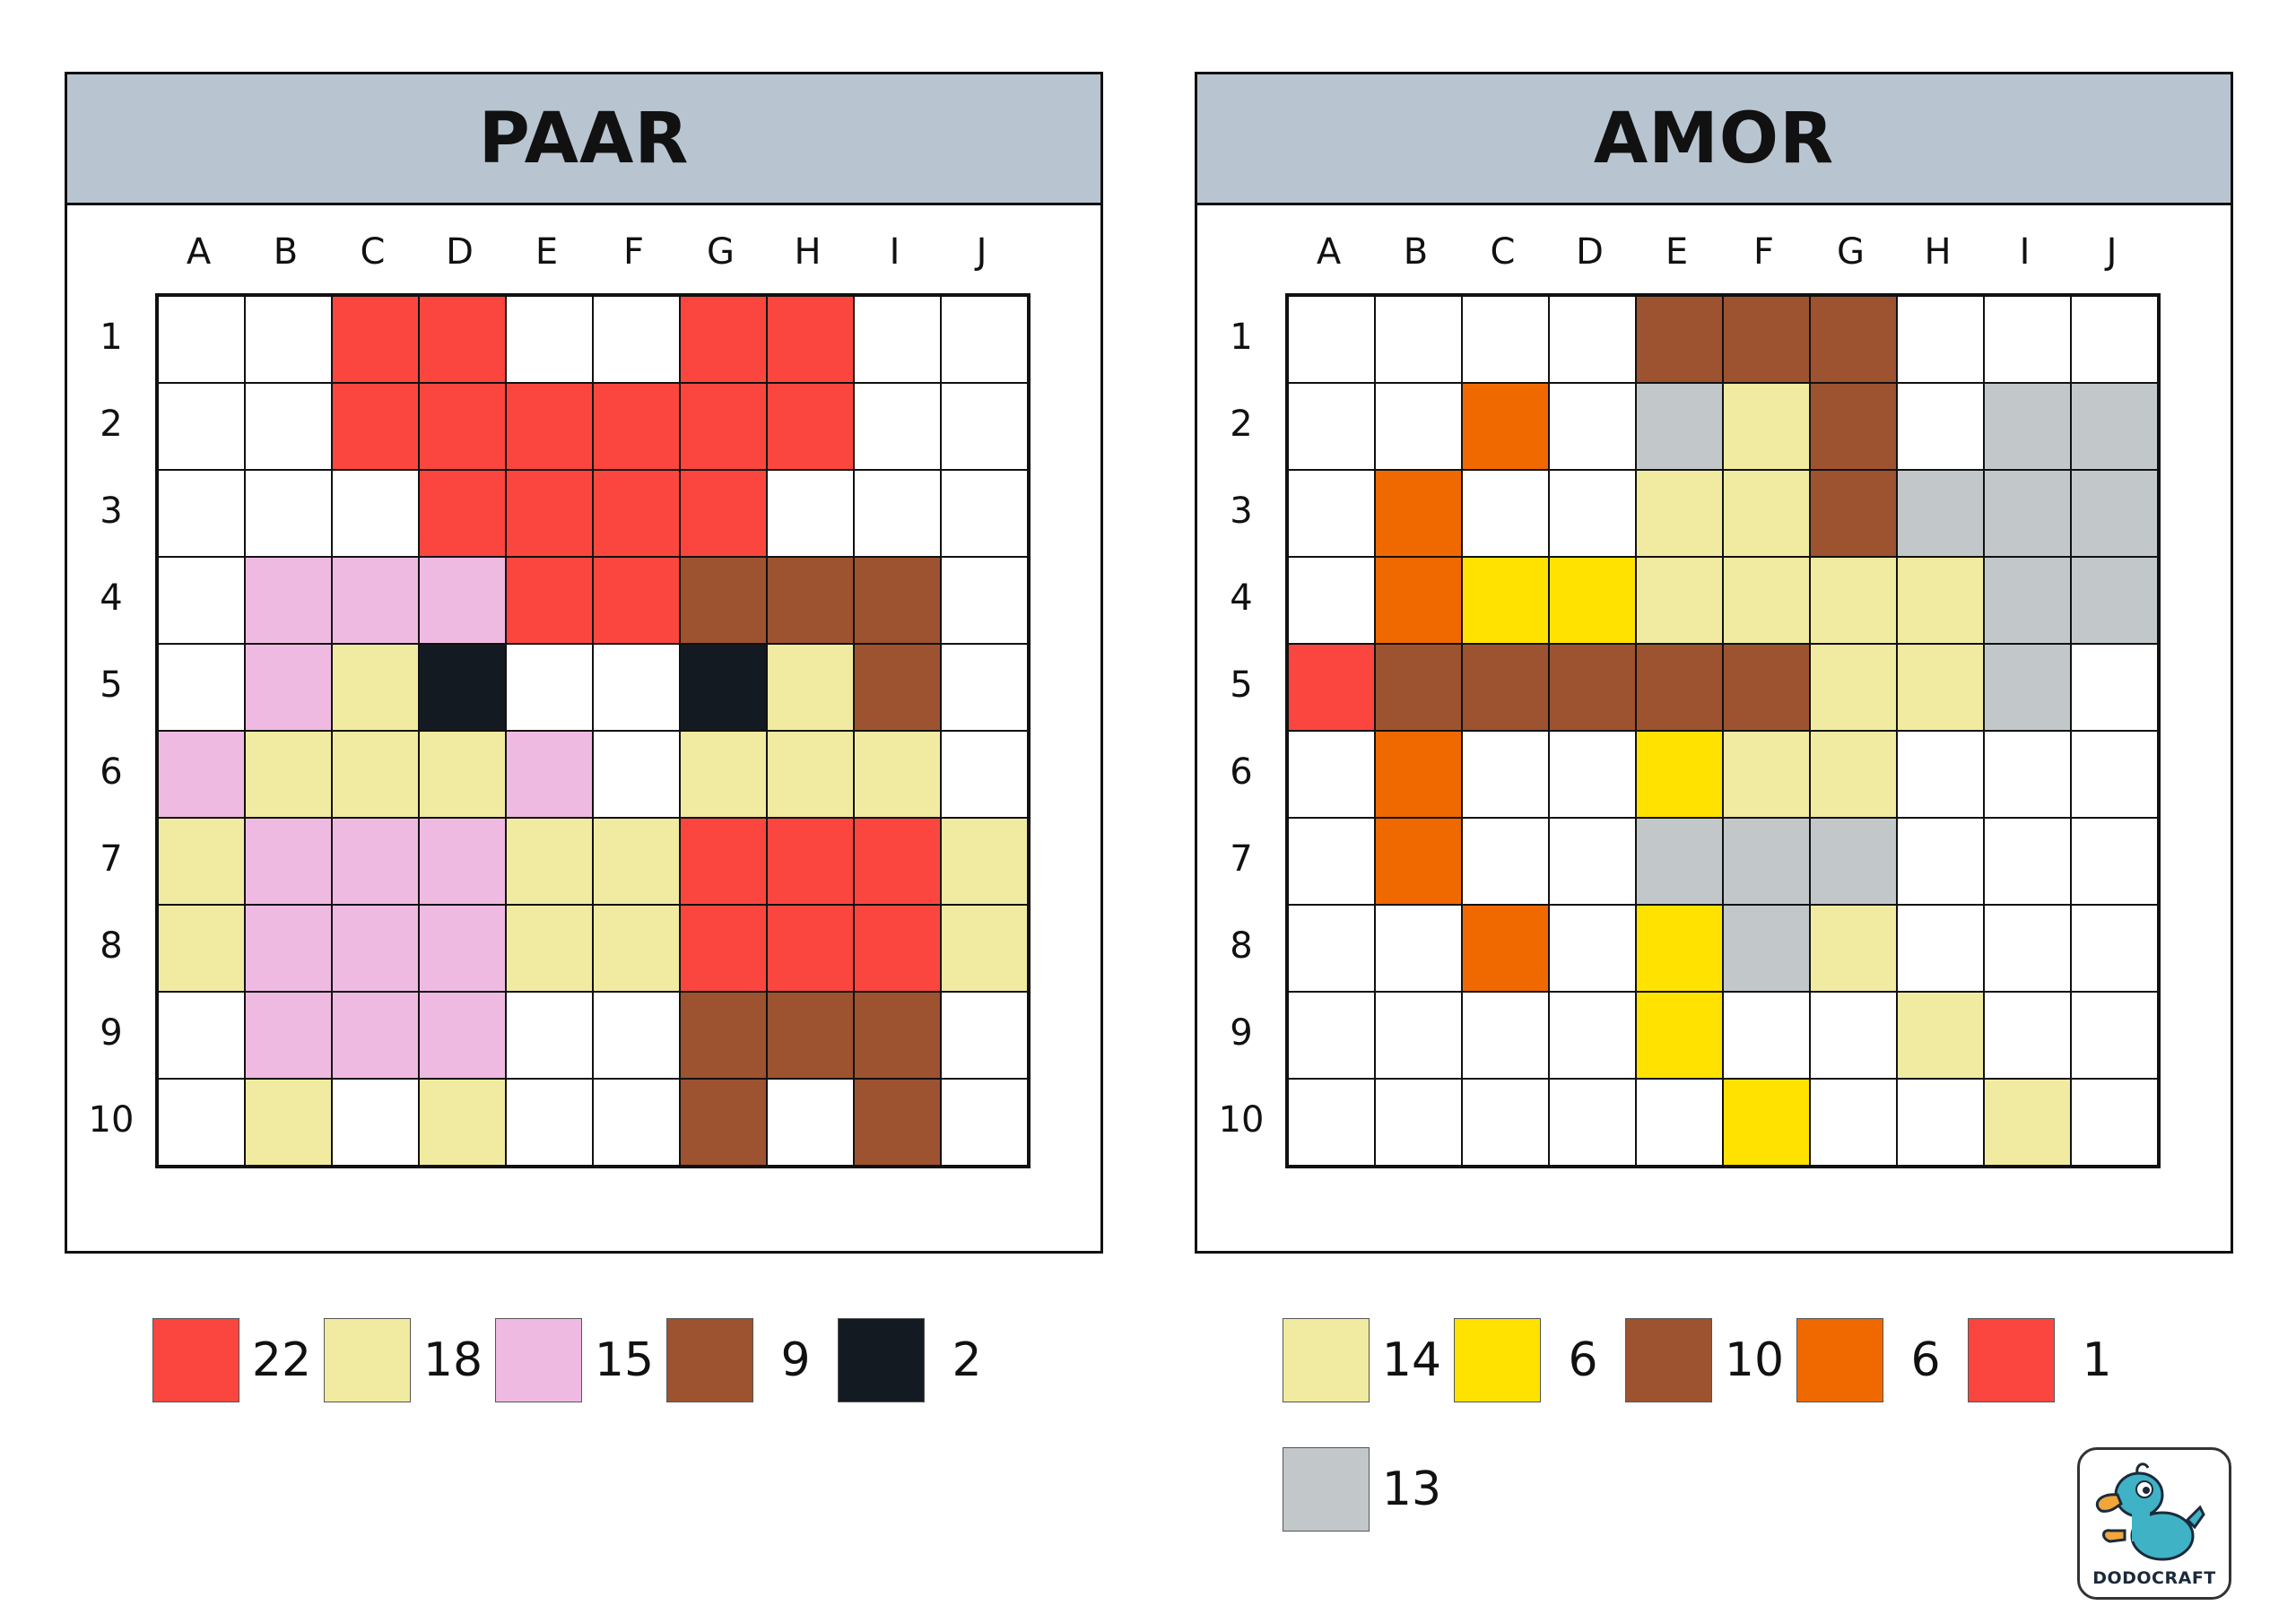 The image size is (2296, 1623). I want to click on grid-cell-A1, so click(1331, 339).